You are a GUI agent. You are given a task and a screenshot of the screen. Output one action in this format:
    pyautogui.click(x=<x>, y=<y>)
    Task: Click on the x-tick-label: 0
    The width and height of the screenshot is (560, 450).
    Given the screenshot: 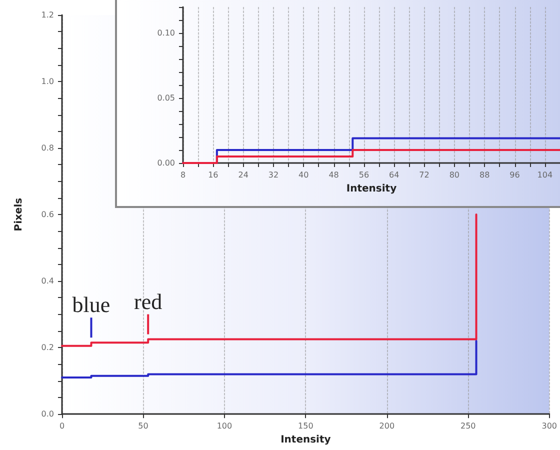 What is the action you would take?
    pyautogui.click(x=62, y=426)
    